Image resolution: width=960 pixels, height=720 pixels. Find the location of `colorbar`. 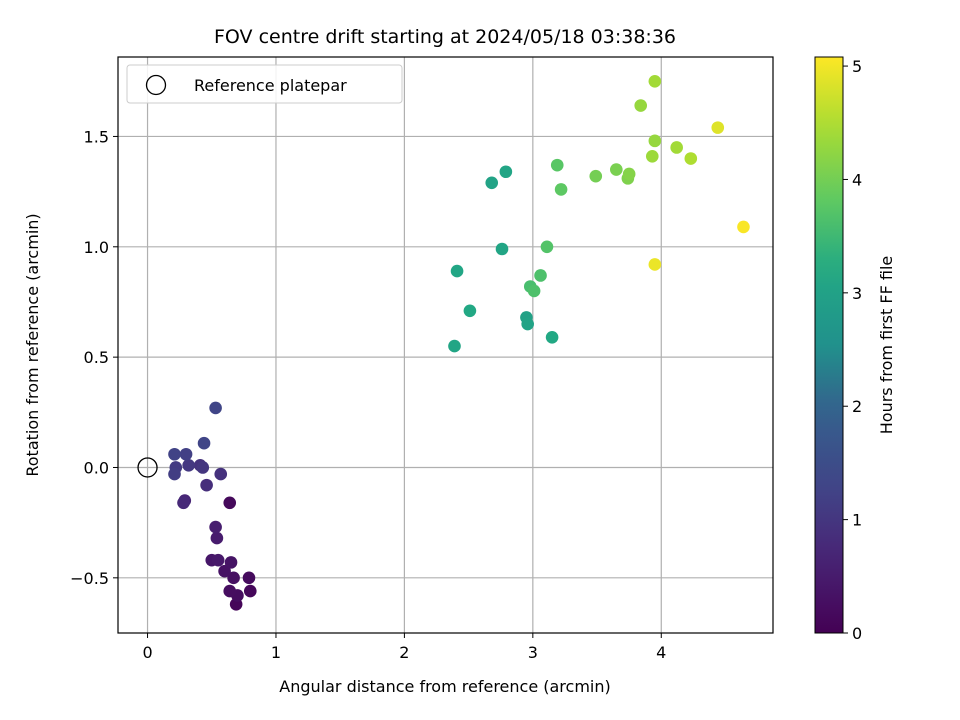

colorbar is located at coordinates (829, 345).